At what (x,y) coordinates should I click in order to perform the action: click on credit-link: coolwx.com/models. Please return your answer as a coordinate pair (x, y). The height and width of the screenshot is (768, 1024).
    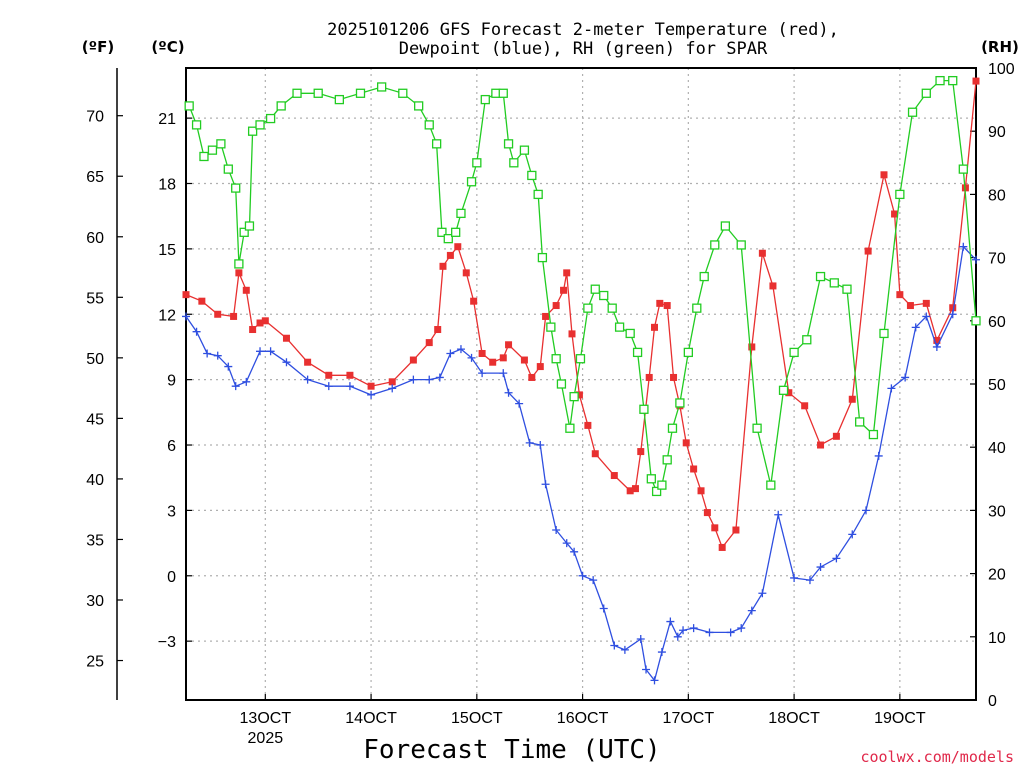
    Looking at the image, I should click on (937, 757).